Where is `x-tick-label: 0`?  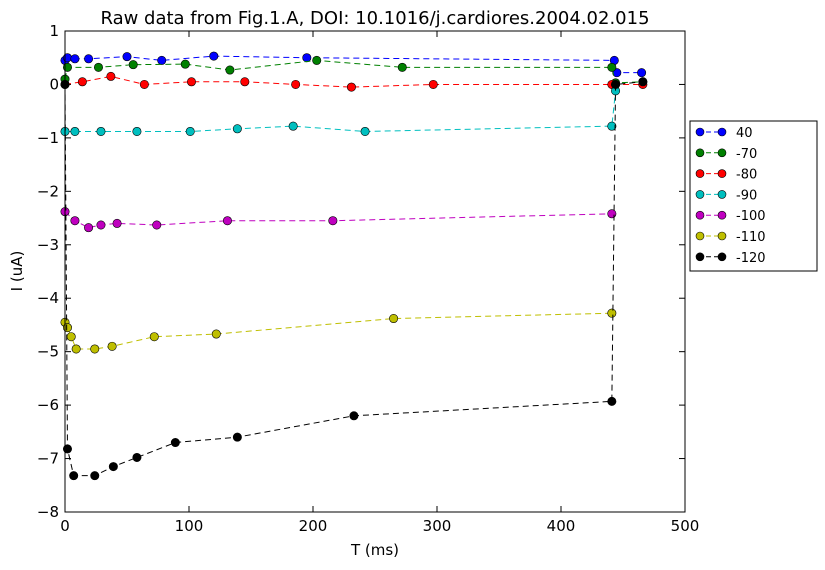
x-tick-label: 0 is located at coordinates (65, 526).